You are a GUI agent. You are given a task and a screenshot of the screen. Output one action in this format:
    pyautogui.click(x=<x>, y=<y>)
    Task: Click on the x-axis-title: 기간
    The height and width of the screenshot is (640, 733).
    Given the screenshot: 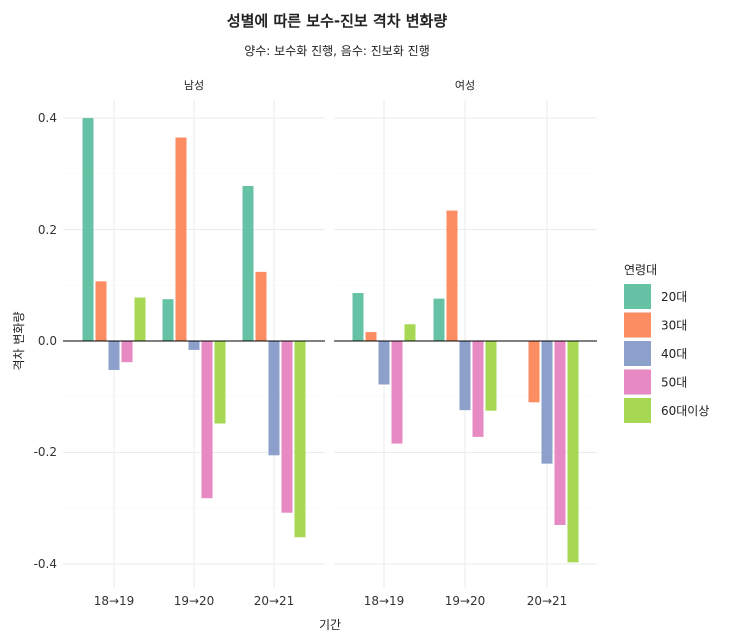 What is the action you would take?
    pyautogui.click(x=330, y=625)
    